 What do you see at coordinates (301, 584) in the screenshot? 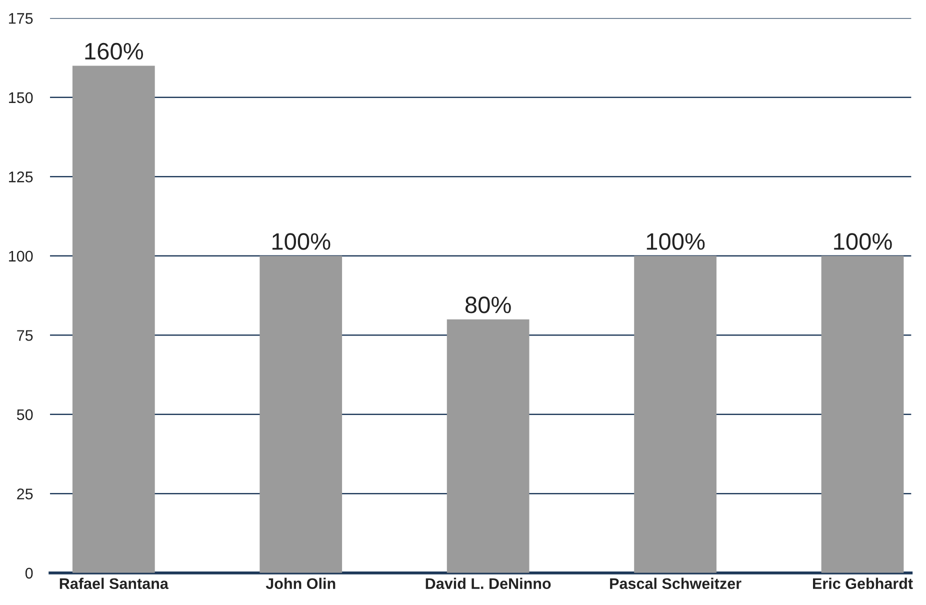
I see `x-tick-label: John Olin` at bounding box center [301, 584].